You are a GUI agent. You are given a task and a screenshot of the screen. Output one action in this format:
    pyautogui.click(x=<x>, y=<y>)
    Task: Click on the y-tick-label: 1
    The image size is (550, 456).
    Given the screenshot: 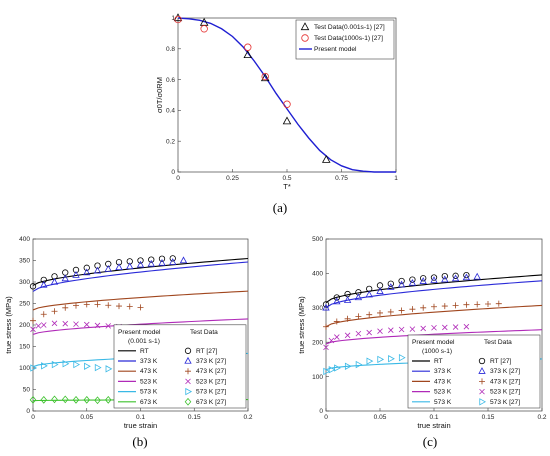 What is the action you would take?
    pyautogui.click(x=173, y=18)
    